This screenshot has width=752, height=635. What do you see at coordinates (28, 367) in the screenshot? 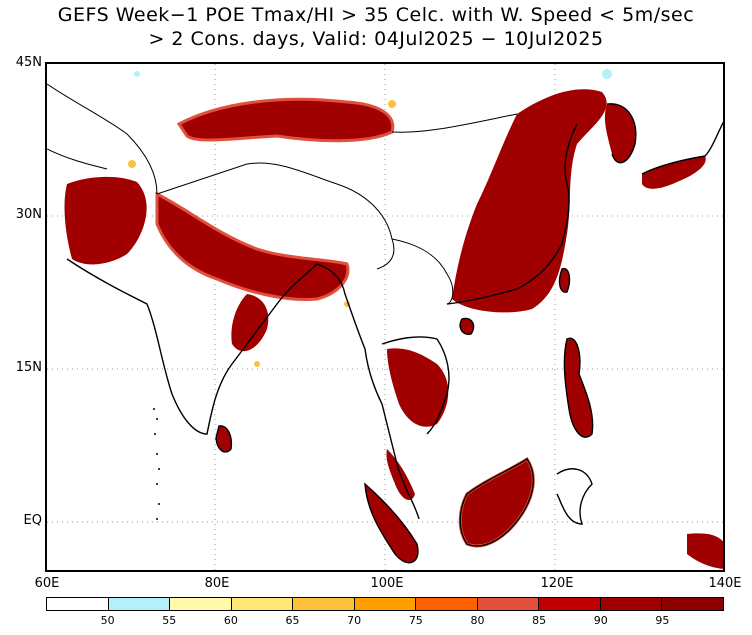
I see `lat-label-15n: 15N` at bounding box center [28, 367].